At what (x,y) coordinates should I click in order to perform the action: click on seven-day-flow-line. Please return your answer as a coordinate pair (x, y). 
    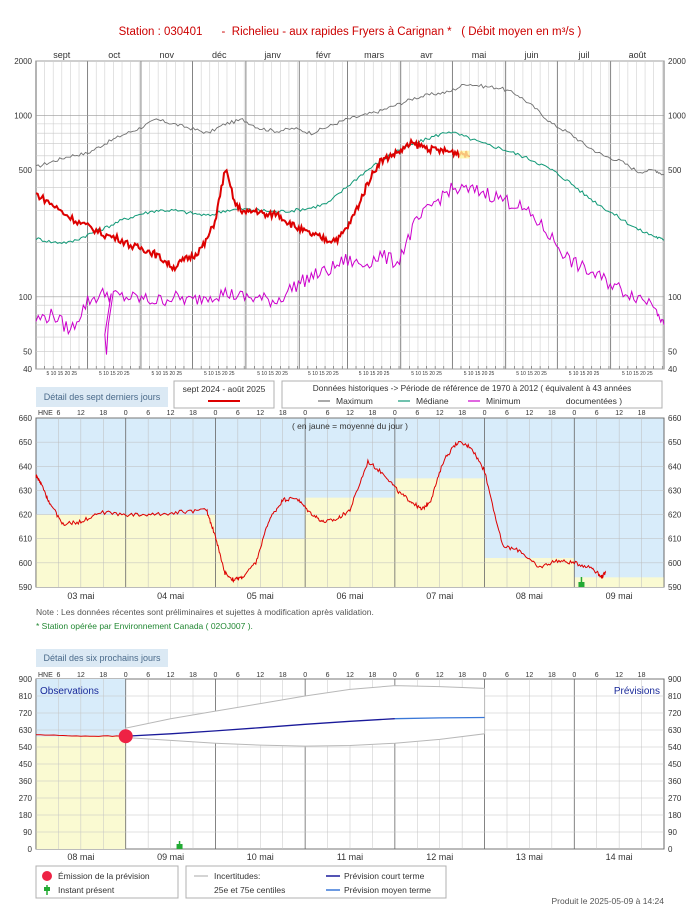
    Looking at the image, I should click on (321, 512).